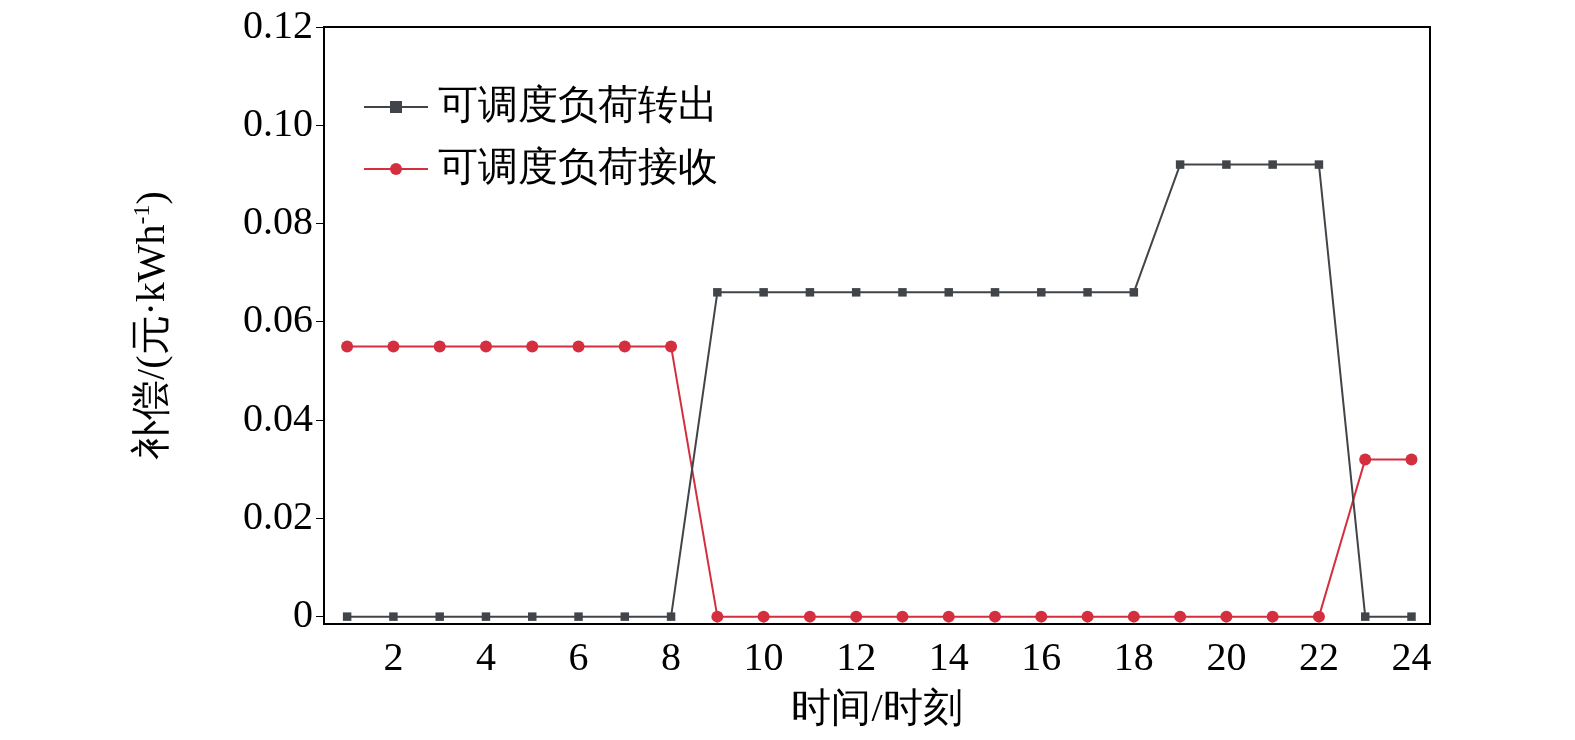 The width and height of the screenshot is (1575, 740). Describe the element at coordinates (278, 515) in the screenshot. I see `y-tick-label: 0.02` at that location.